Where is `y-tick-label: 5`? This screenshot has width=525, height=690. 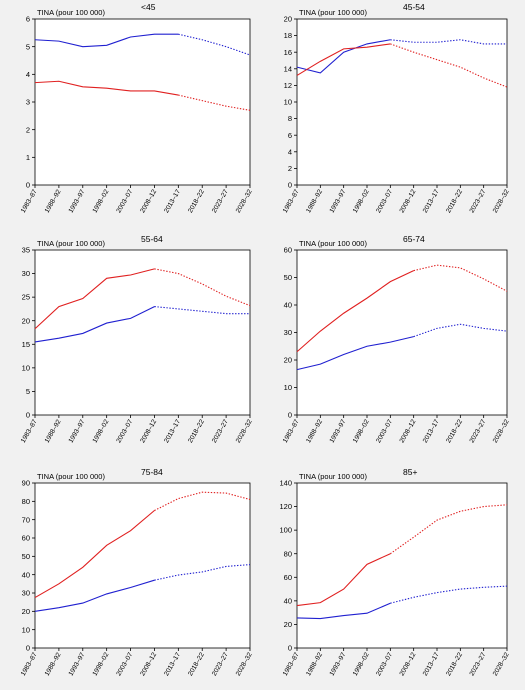 y-tick-label: 5 is located at coordinates (28, 46).